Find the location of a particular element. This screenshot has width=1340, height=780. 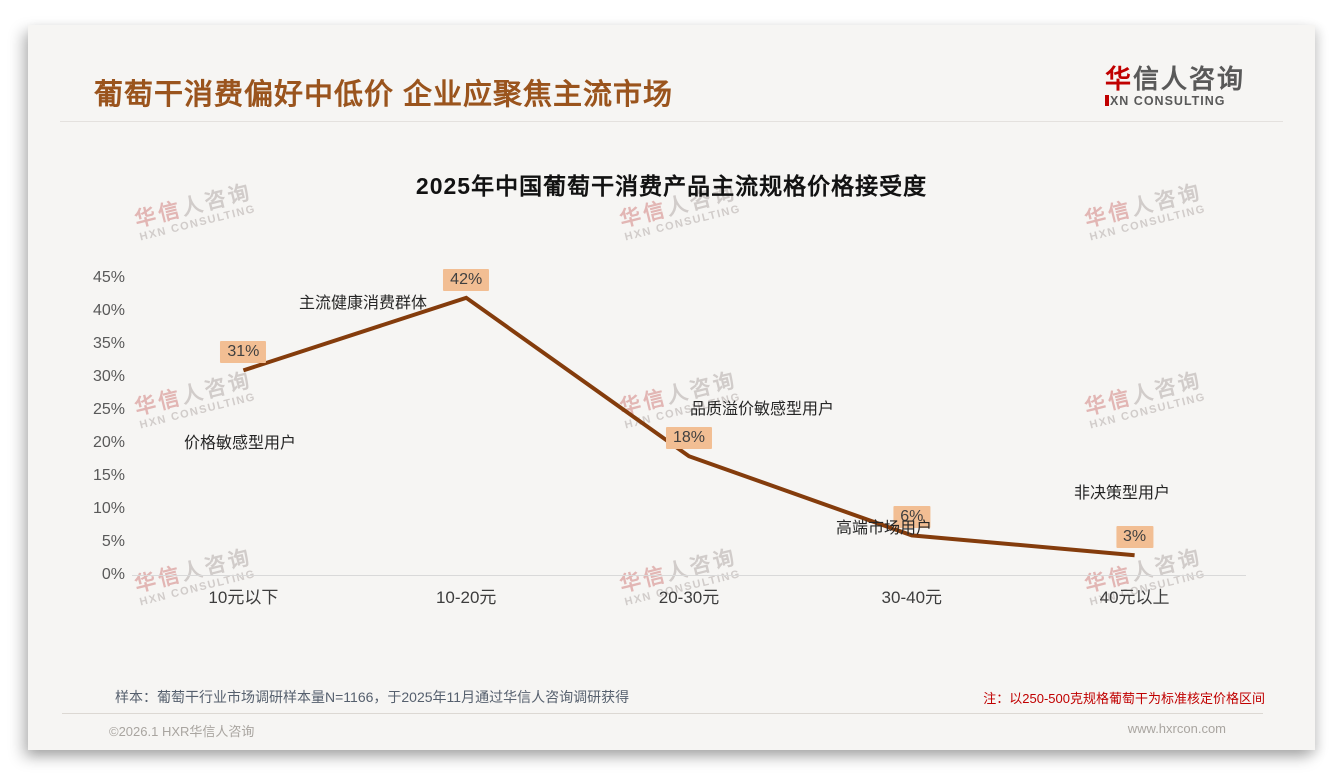

y-axis-tick-label: 25% is located at coordinates (108, 409).